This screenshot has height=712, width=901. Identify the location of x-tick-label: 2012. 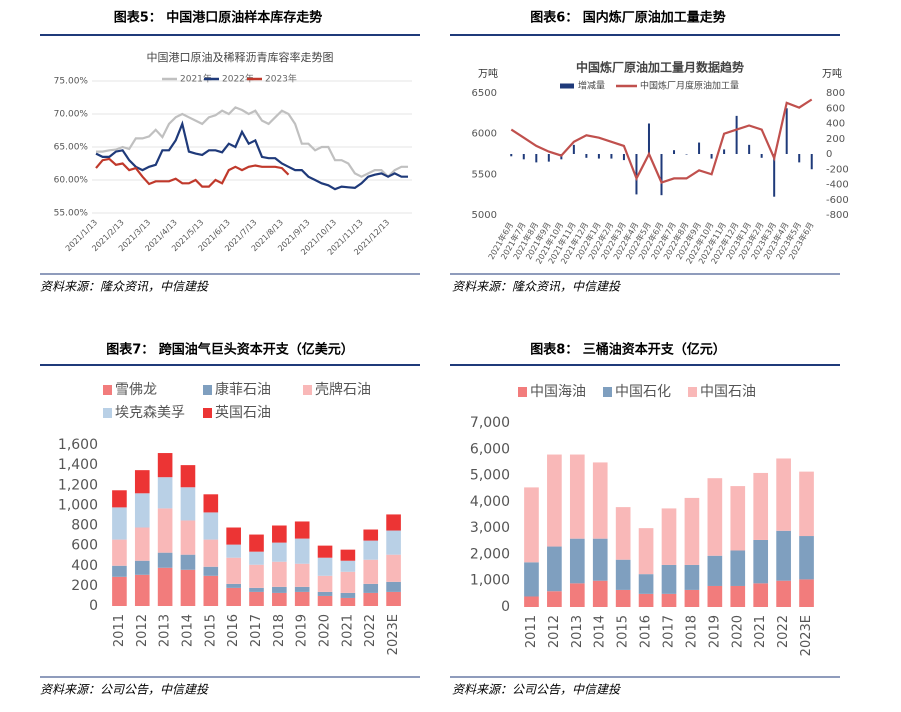
(142, 630).